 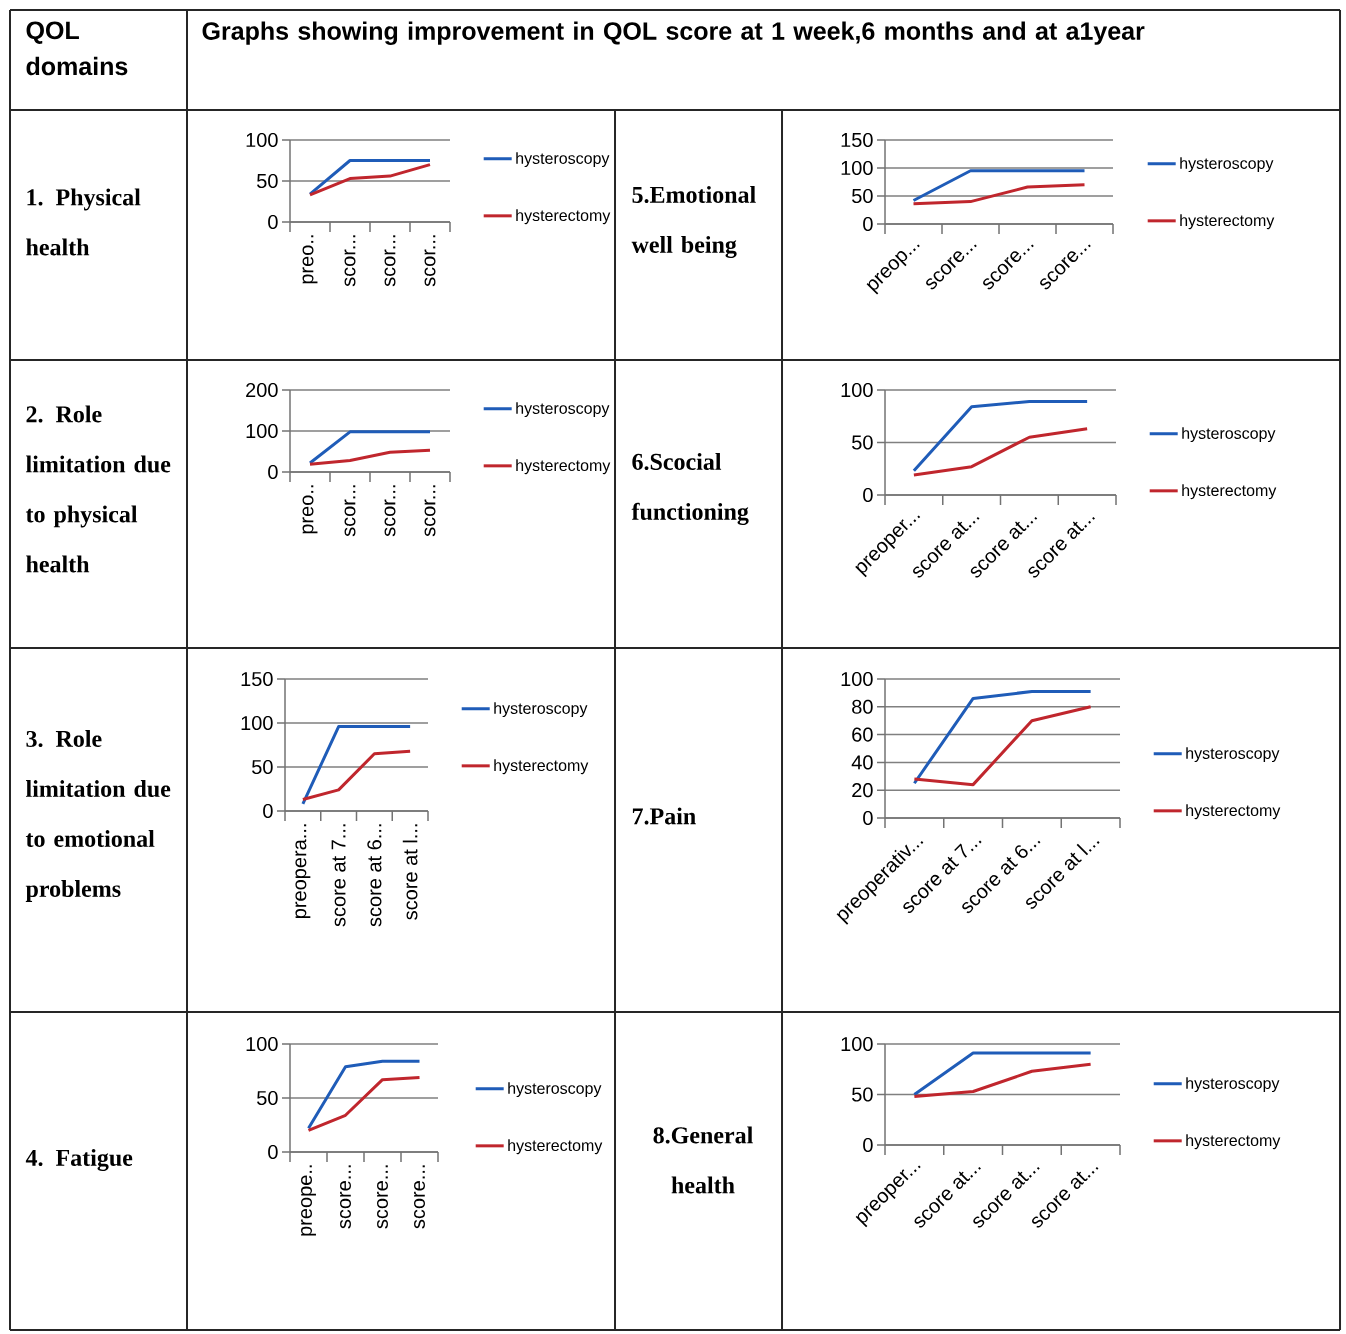 What do you see at coordinates (693, 222) in the screenshot?
I see `chart-title: 5.Emotional well being` at bounding box center [693, 222].